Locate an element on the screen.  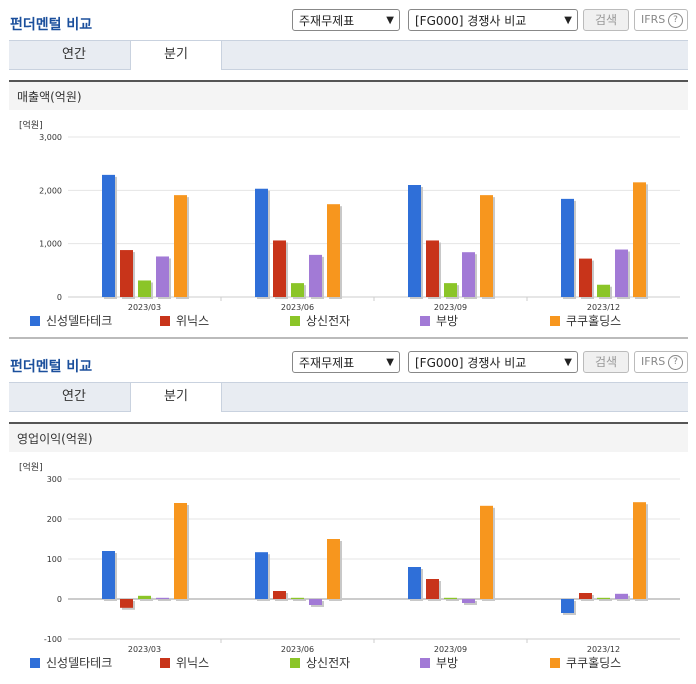
y-tick-label: 200 is located at coordinates (54, 519).